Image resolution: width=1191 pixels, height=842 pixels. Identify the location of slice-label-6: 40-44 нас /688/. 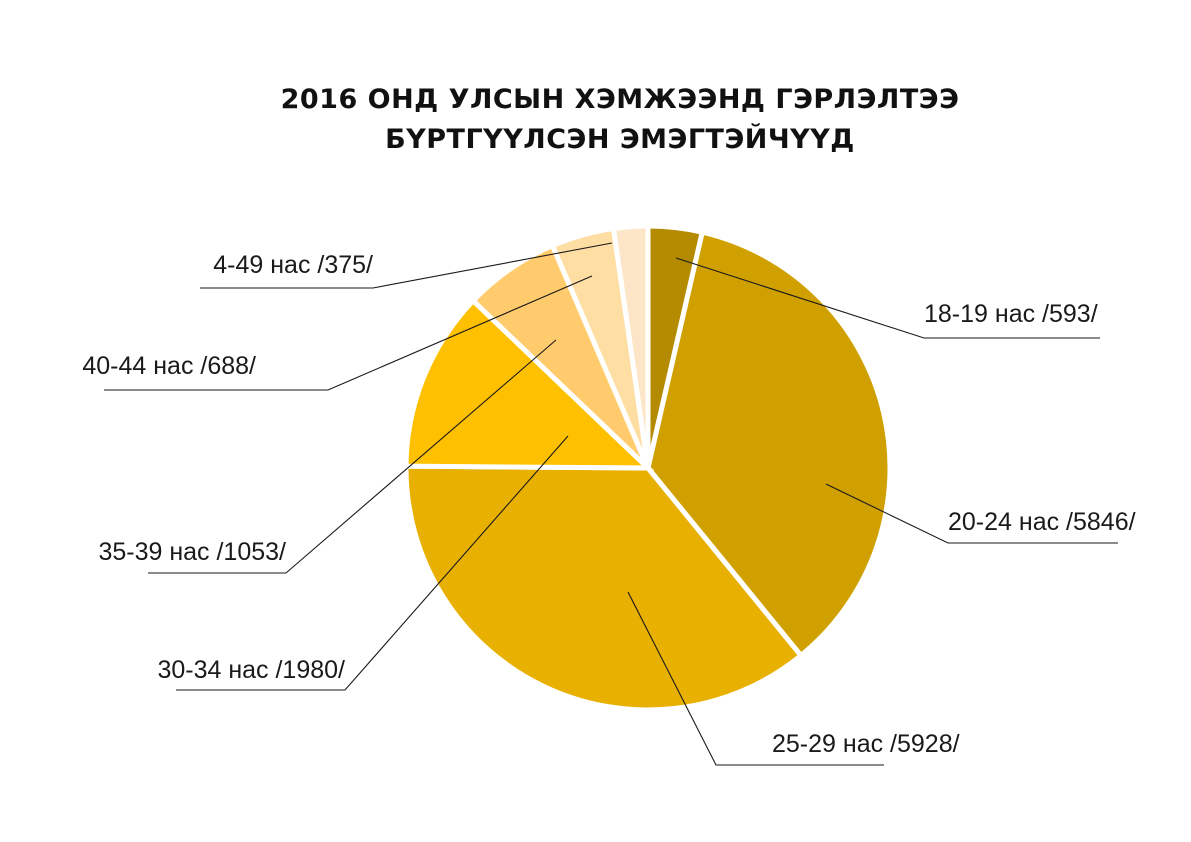
(169, 366).